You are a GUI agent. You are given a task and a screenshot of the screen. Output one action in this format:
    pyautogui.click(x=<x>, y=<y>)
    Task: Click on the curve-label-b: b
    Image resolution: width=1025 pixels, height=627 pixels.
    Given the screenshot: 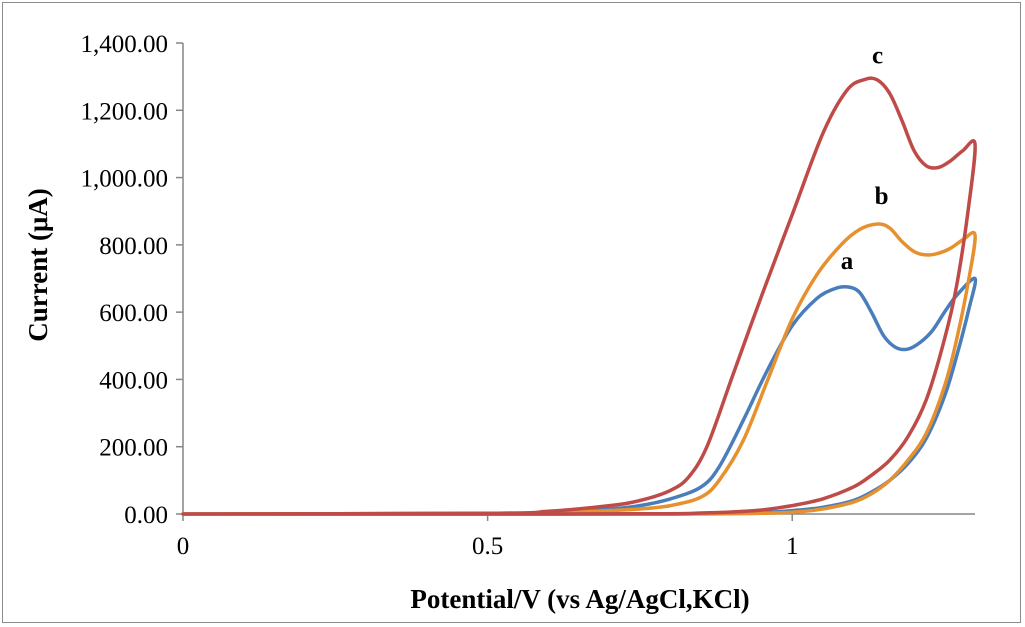 What is the action you would take?
    pyautogui.click(x=882, y=196)
    